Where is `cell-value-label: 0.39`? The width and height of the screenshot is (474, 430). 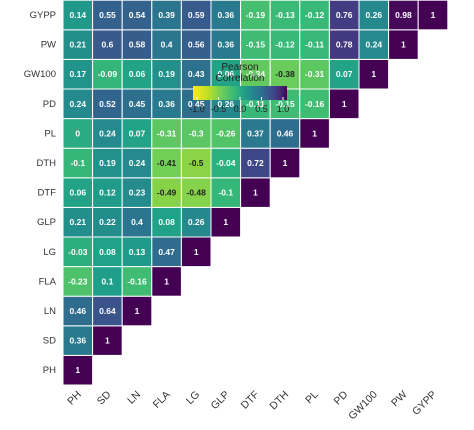 cell-value-label: 0.39 is located at coordinates (166, 15).